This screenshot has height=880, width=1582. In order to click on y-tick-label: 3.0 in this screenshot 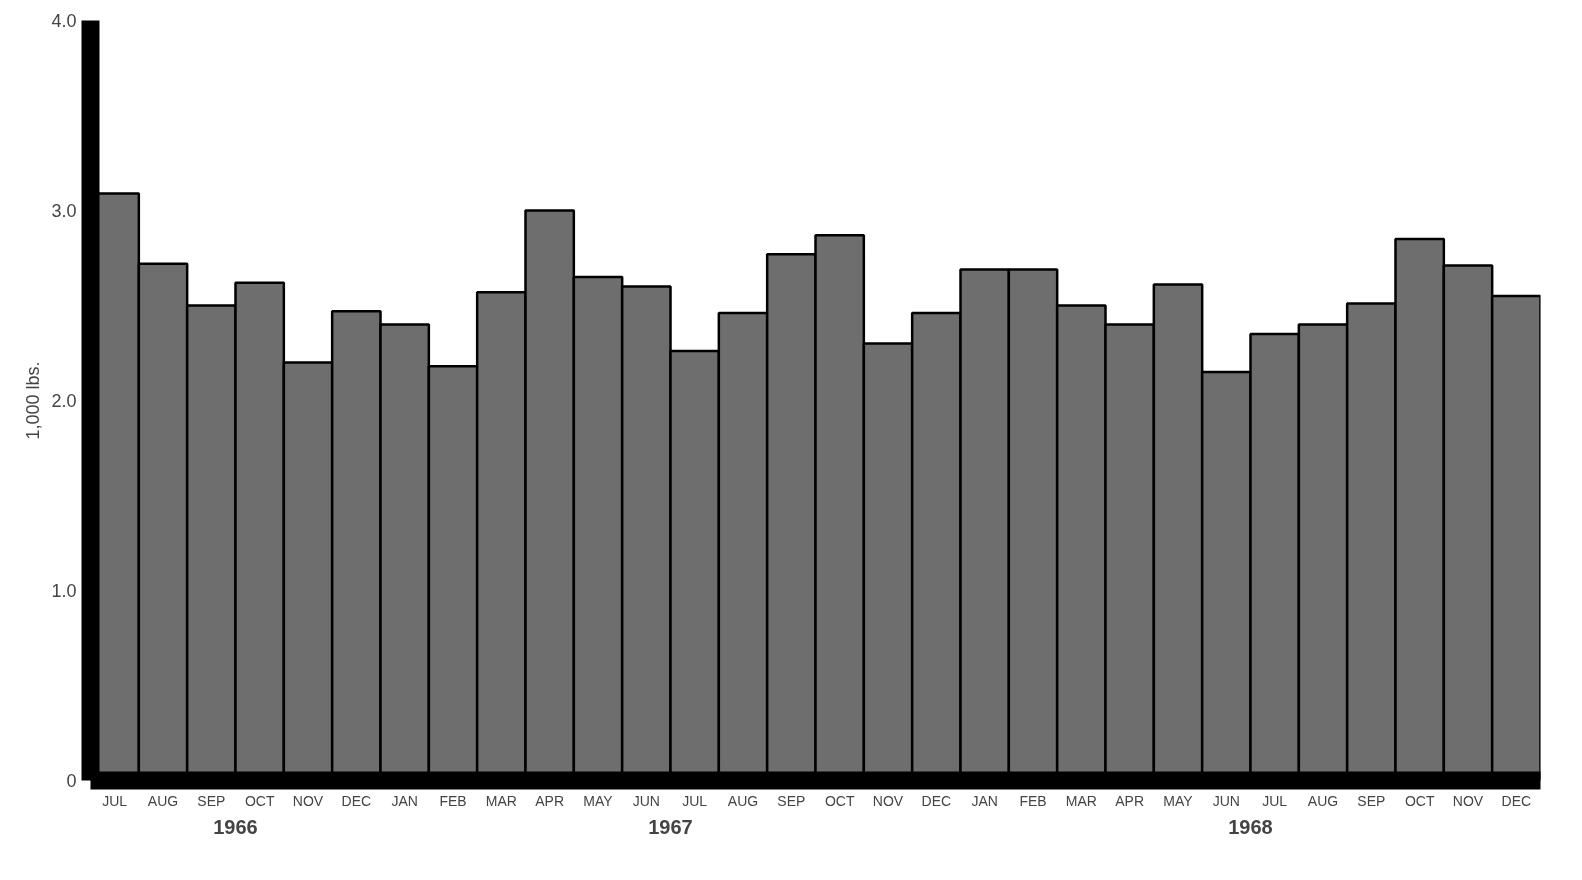, I will do `click(64, 211)`.